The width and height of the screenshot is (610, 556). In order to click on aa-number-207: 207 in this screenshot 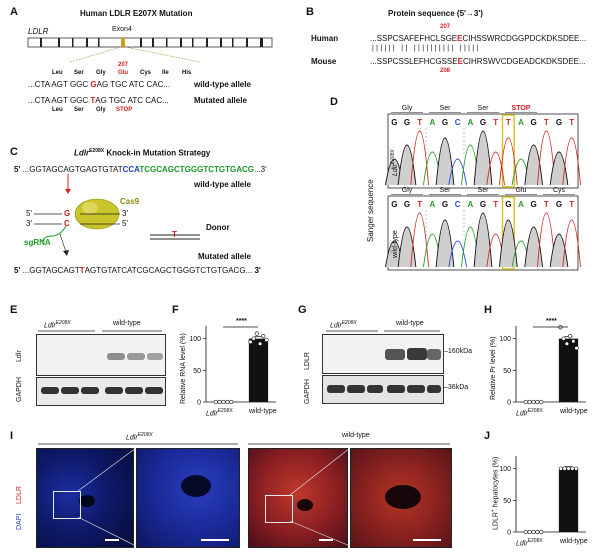, I will do `click(123, 65)`.